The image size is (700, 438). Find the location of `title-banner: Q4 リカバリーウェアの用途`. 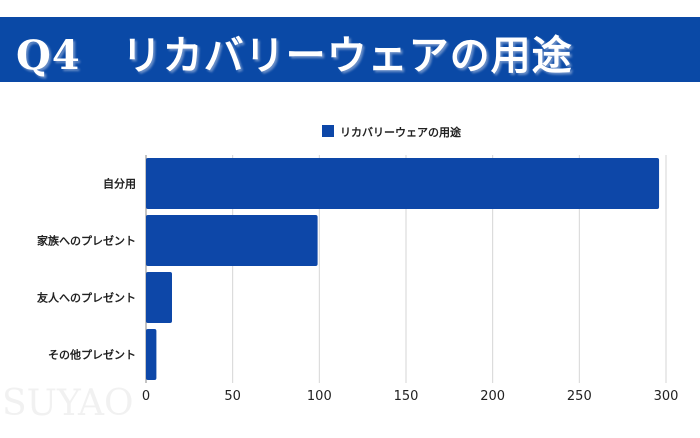

title-banner: Q4 リカバリーウェアの用途 is located at coordinates (350, 49).